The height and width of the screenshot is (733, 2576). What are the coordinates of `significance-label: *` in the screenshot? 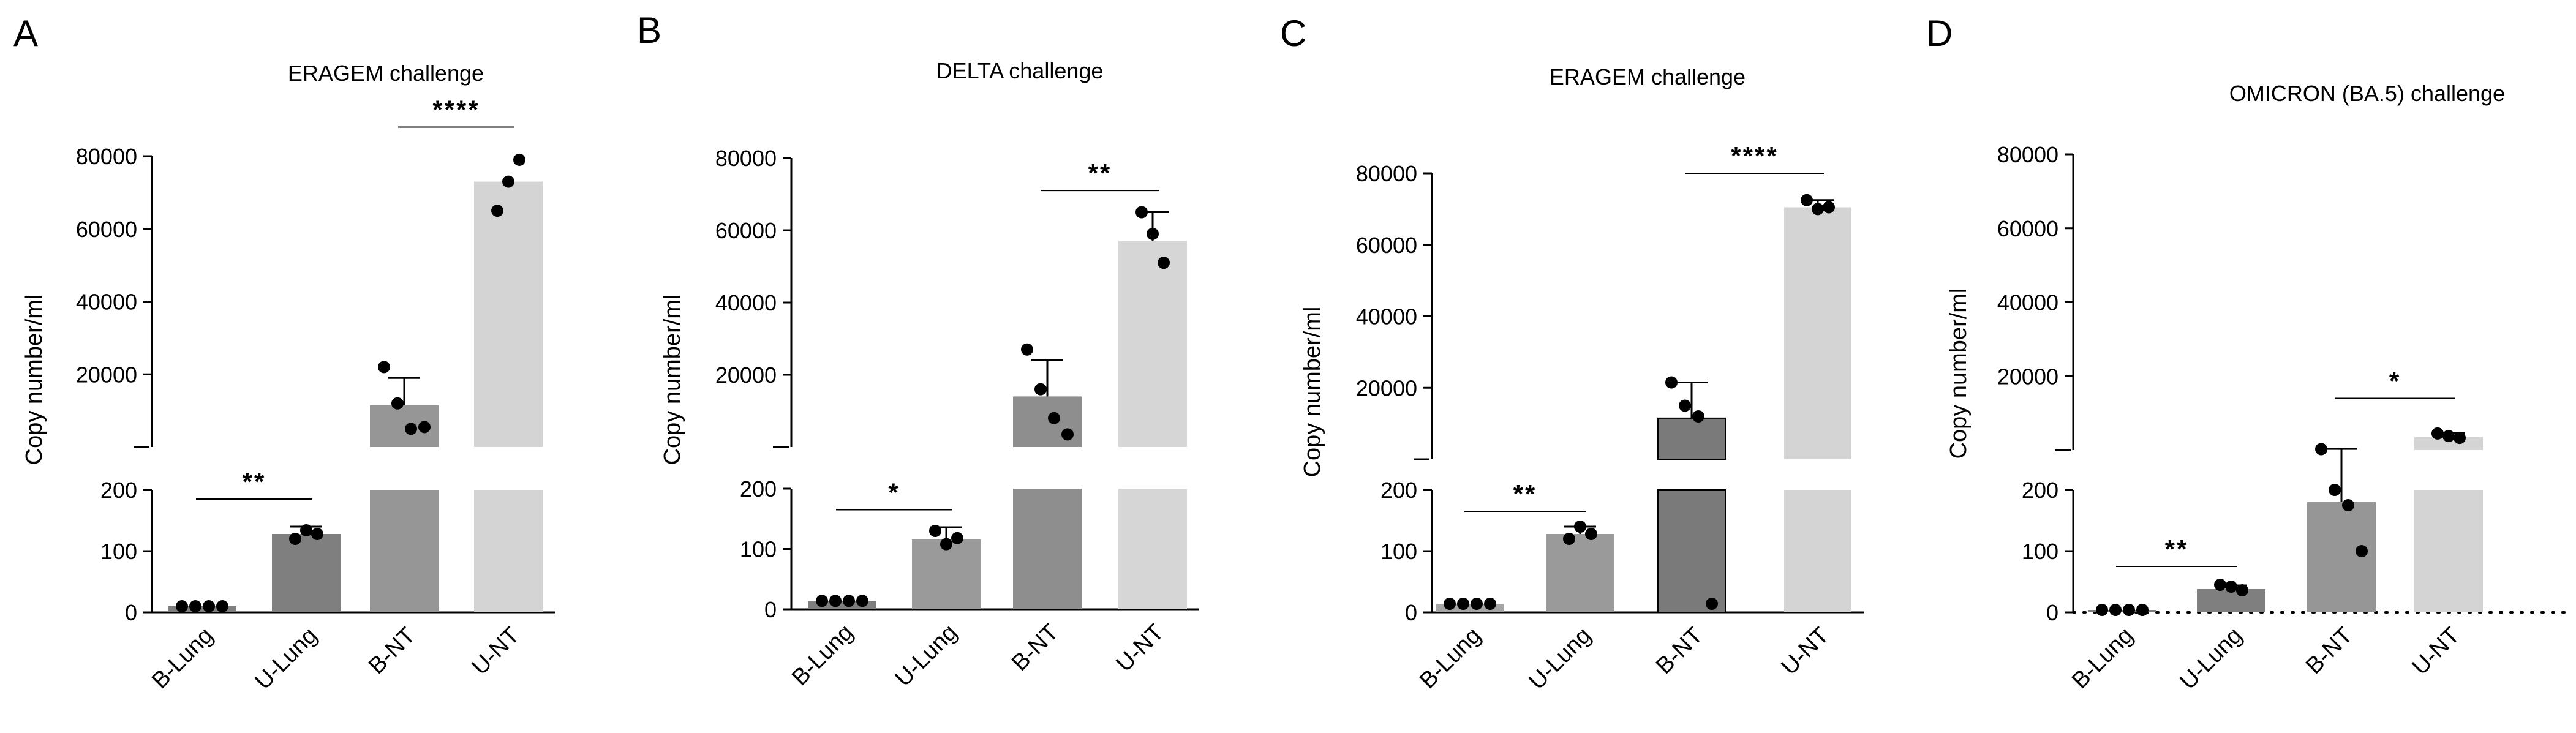 It's located at (894, 492).